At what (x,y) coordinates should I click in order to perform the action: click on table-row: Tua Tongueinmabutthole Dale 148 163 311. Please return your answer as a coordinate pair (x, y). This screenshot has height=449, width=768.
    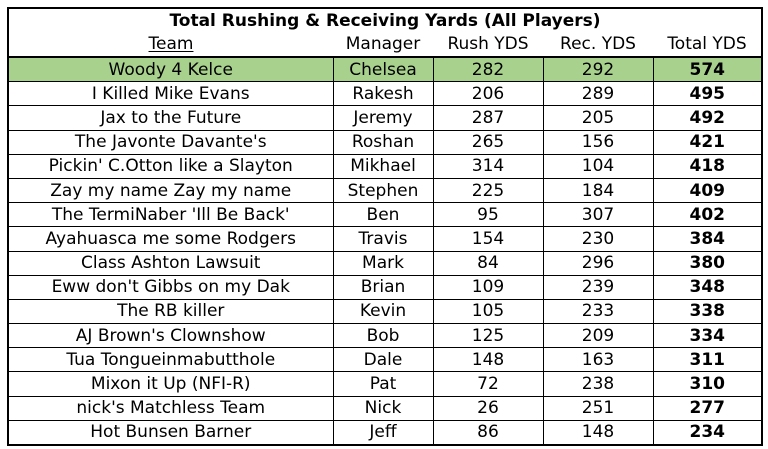
    Looking at the image, I should click on (385, 360).